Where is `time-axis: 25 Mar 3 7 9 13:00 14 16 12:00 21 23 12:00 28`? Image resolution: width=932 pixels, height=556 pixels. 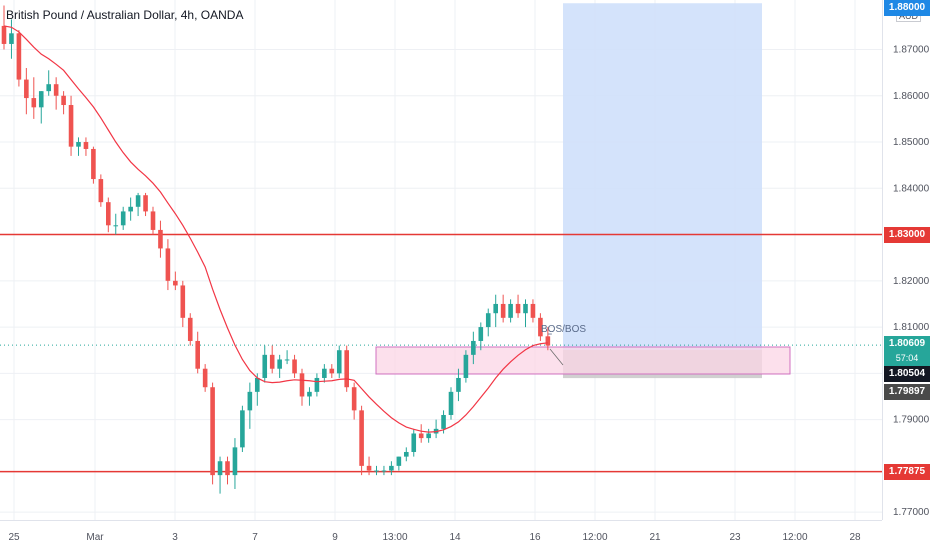 time-axis: 25 Mar 3 7 9 13:00 14 16 12:00 21 23 12:00 28 is located at coordinates (441, 535).